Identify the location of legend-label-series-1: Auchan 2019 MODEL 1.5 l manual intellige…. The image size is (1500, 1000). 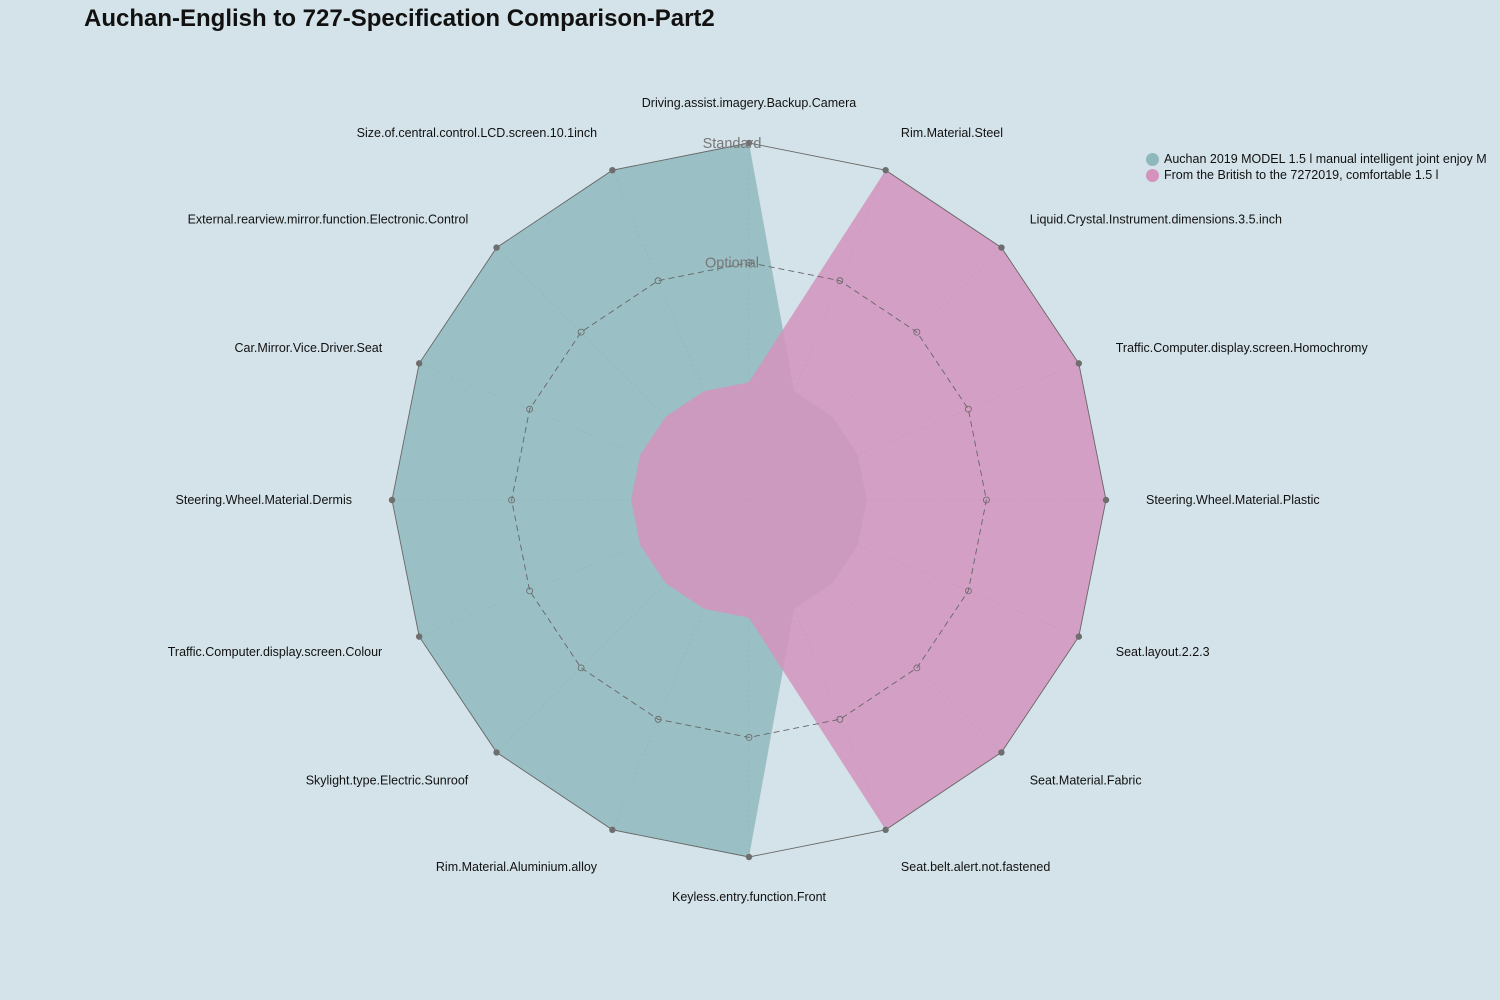
(1325, 159).